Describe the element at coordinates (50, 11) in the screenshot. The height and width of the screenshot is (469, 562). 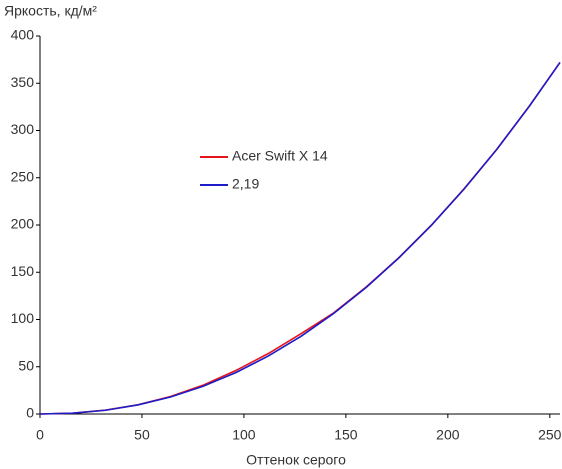
I see `y-axis-label: Яркость, кд/м²` at that location.